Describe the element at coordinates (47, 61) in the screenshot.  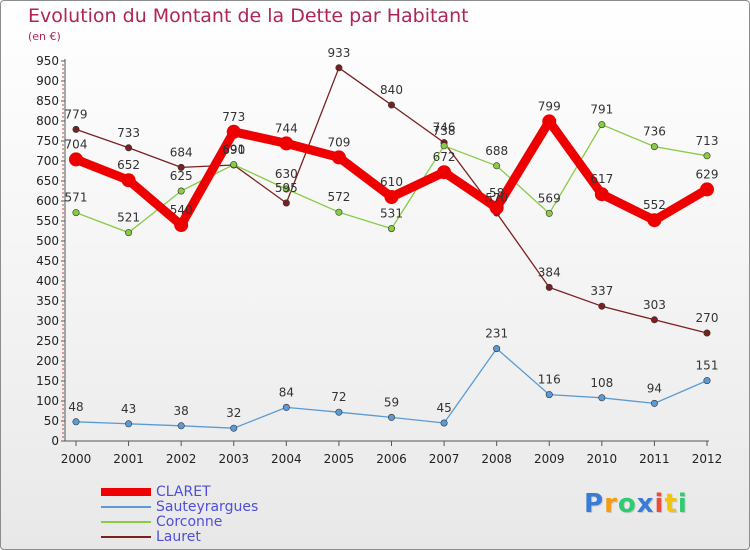
I see `y-tick-label: 950` at that location.